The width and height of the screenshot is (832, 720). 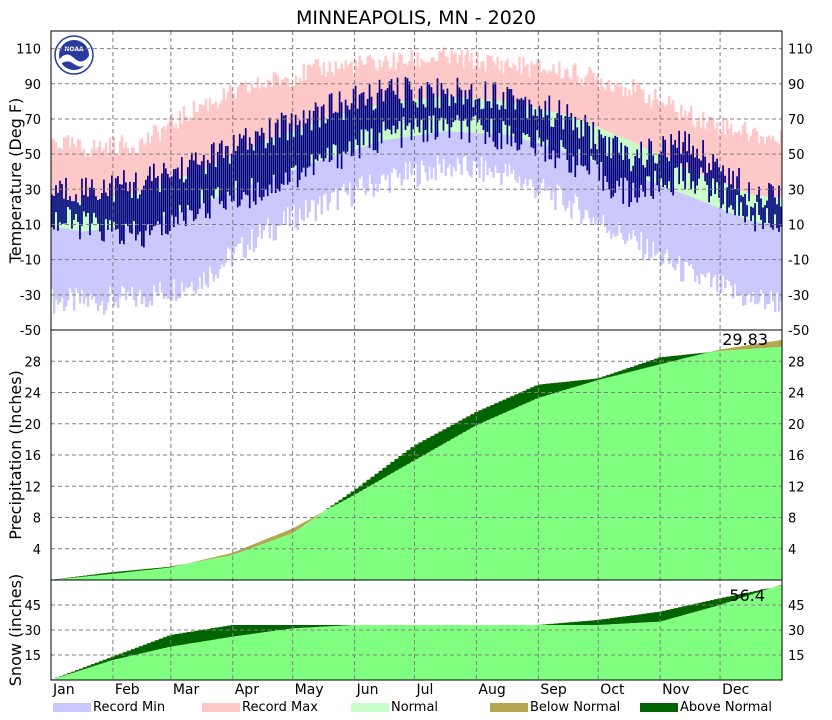 What do you see at coordinates (745, 339) in the screenshot?
I see `precip-total-label: 29.83` at bounding box center [745, 339].